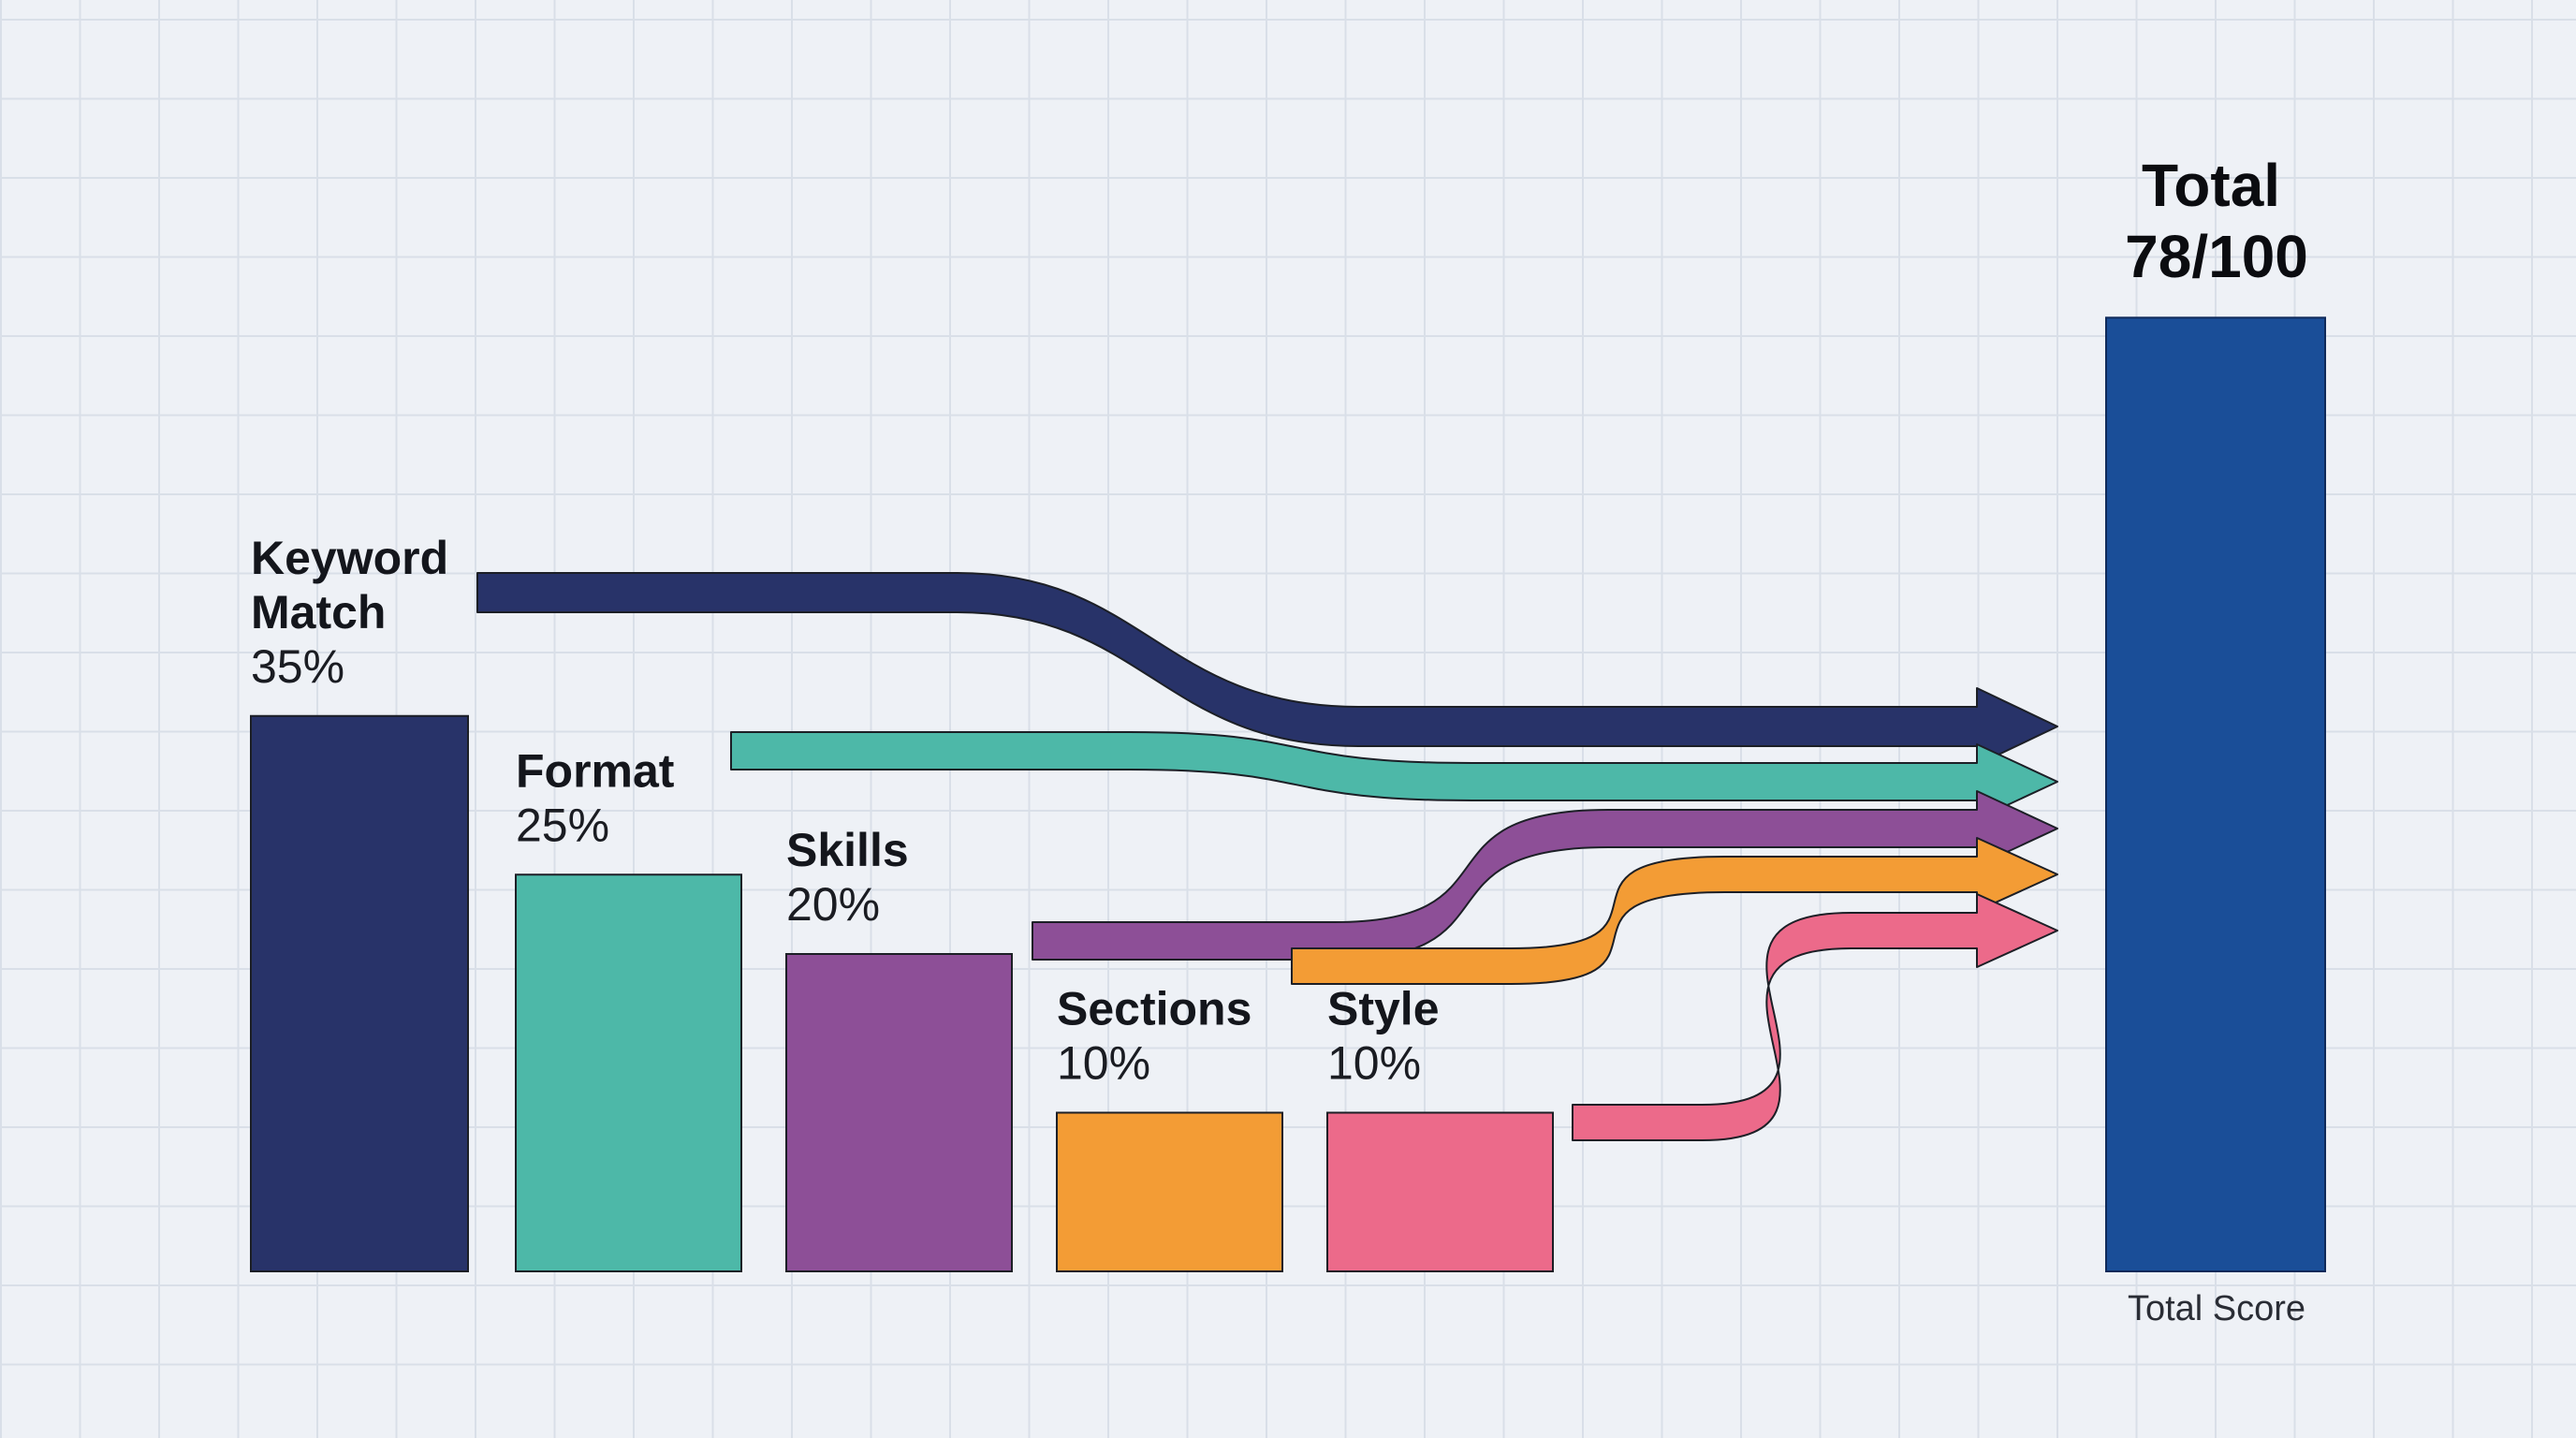 The width and height of the screenshot is (2576, 1438). I want to click on total-value-label: 78/100, so click(2216, 256).